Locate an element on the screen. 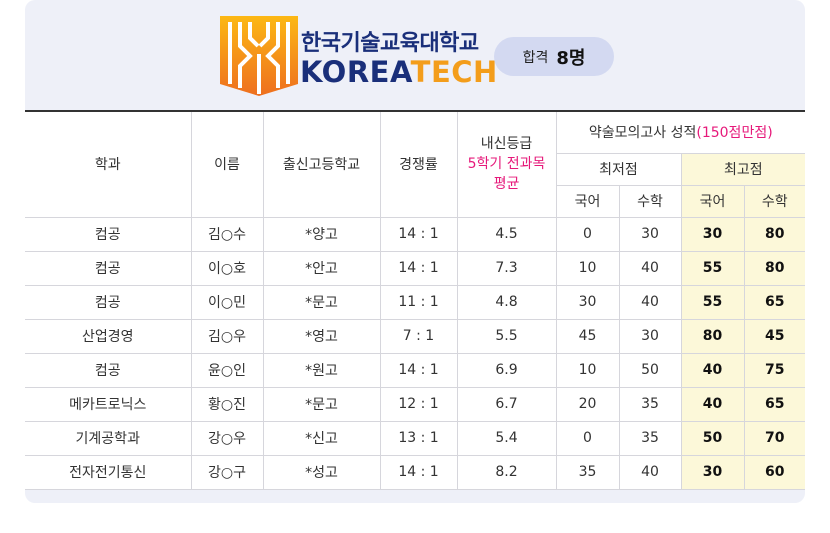 The image size is (830, 533). cell-grade: 4.8 is located at coordinates (506, 302).